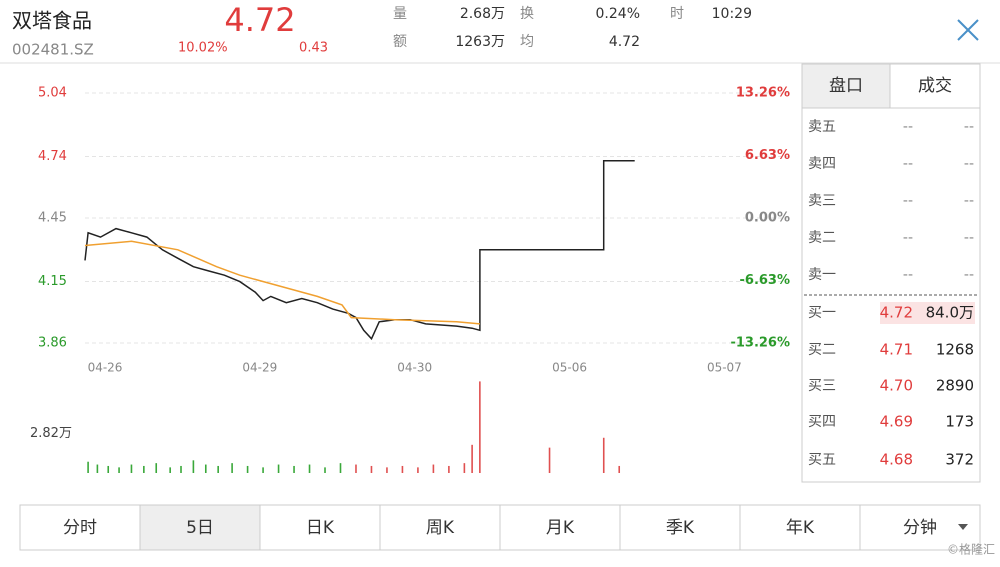  Describe the element at coordinates (203, 48) in the screenshot. I see `change-pct: 10.02%` at that location.